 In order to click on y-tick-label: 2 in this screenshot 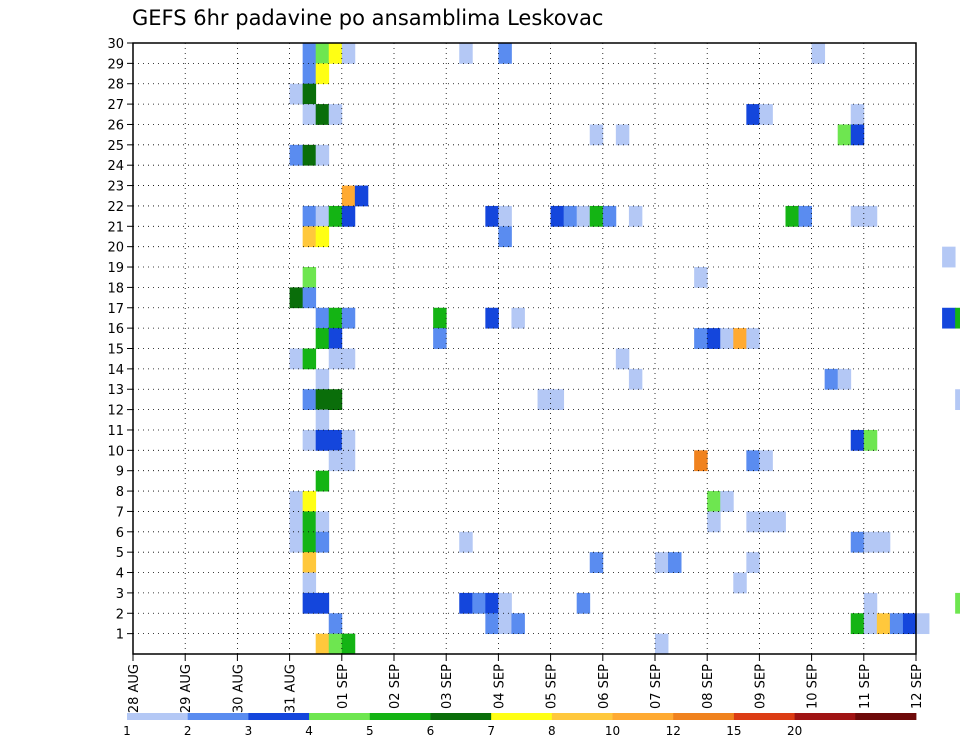, I will do `click(120, 614)`.